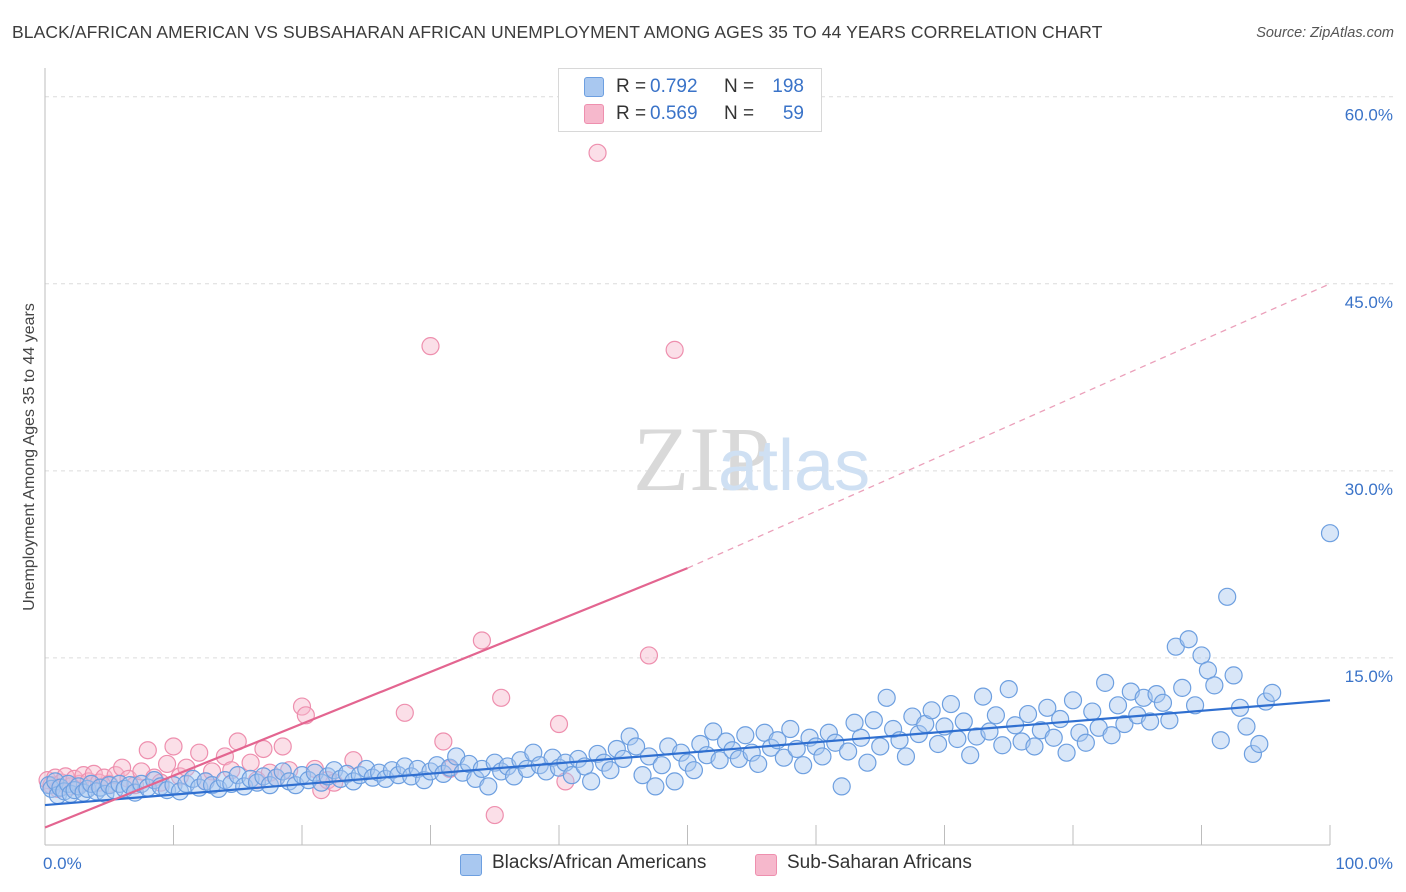 The height and width of the screenshot is (892, 1406). What do you see at coordinates (879, 862) in the screenshot?
I see `bottom-legend-label: Sub-Saharan Africans` at bounding box center [879, 862].